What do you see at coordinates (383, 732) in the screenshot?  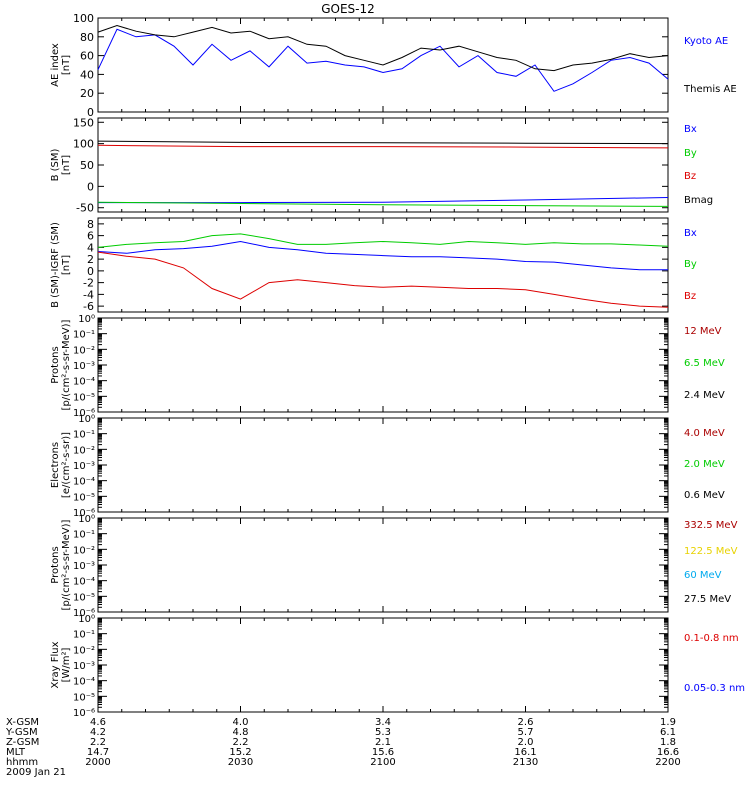 I see `ephem-cell: 5.3` at bounding box center [383, 732].